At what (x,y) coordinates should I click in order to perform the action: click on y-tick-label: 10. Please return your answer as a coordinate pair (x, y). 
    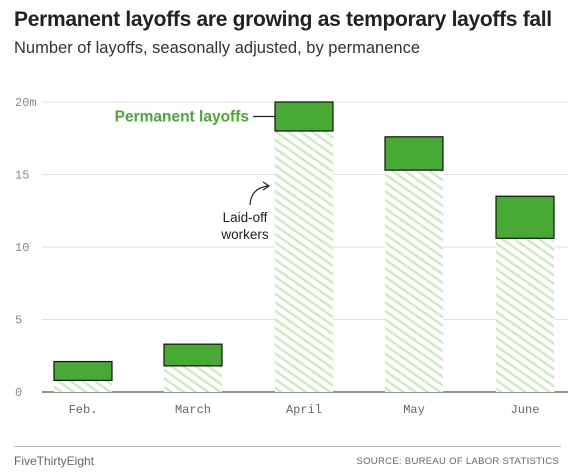
    Looking at the image, I should click on (22, 248).